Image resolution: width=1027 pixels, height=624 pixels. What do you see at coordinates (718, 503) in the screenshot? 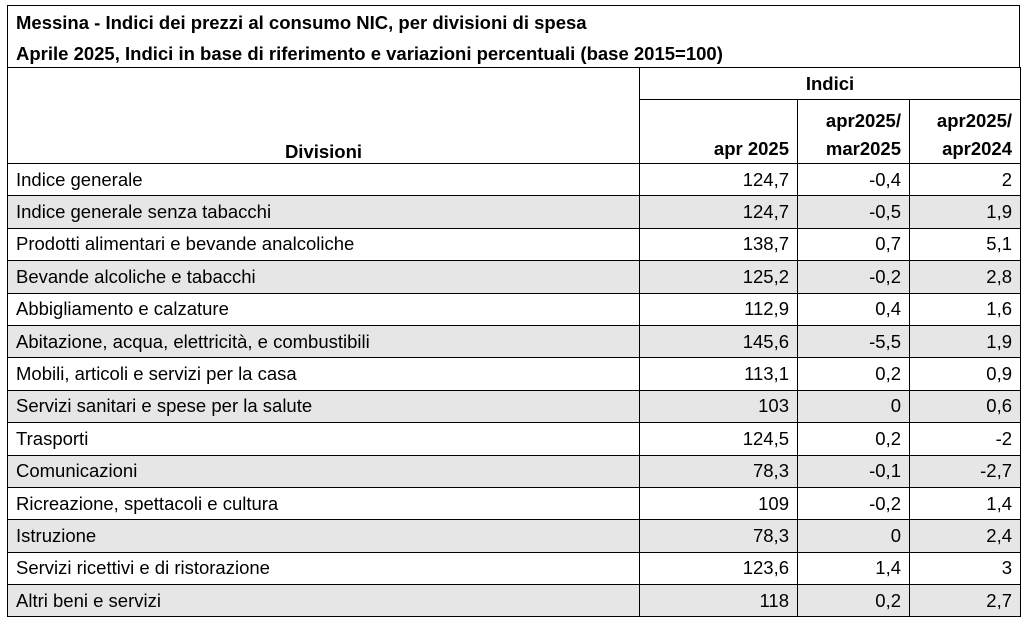
I see `index-value: 109` at bounding box center [718, 503].